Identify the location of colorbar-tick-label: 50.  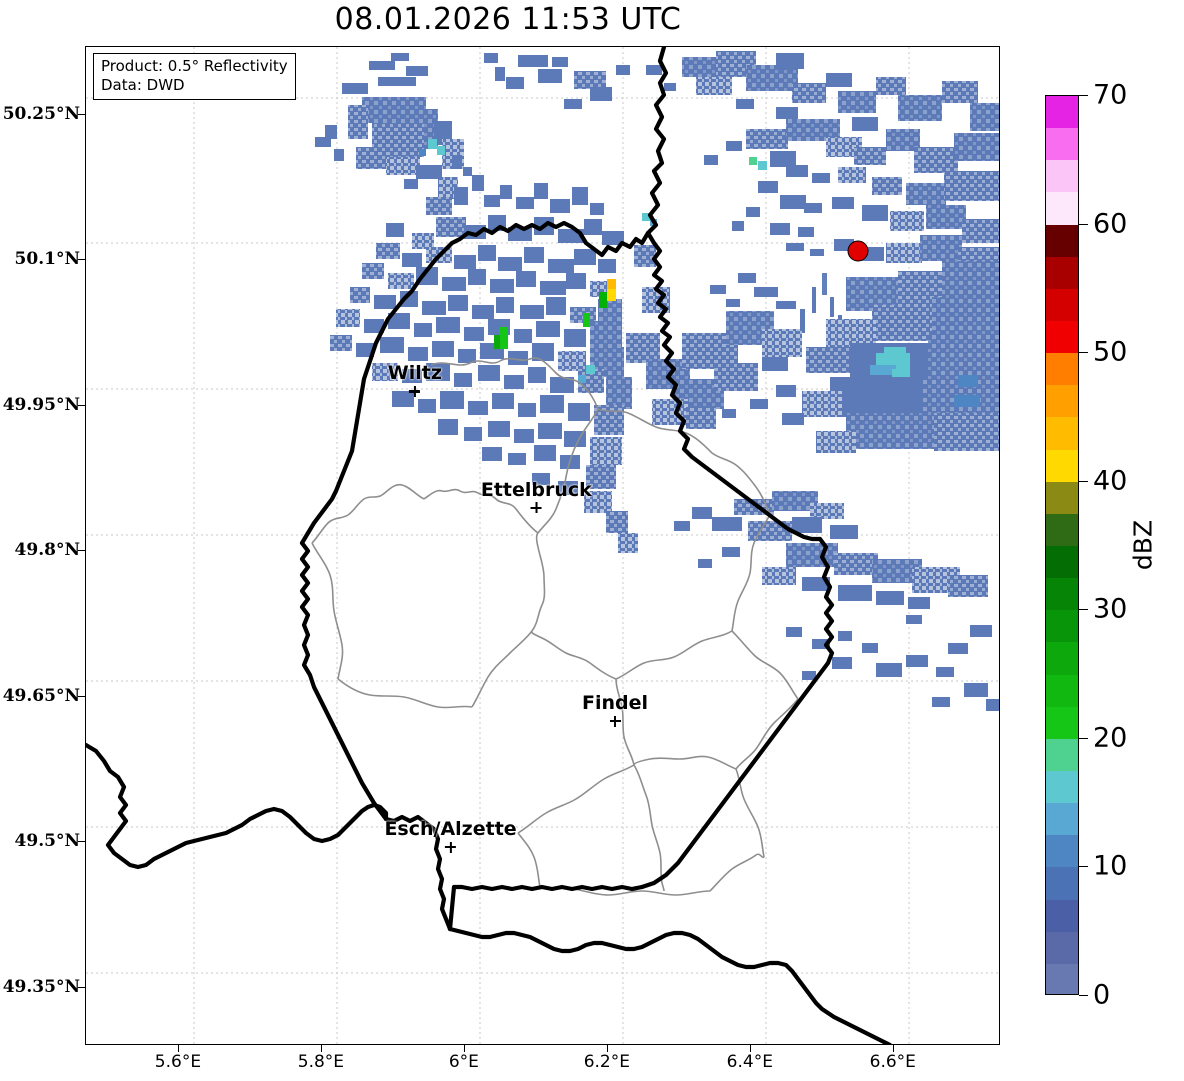
(1110, 352).